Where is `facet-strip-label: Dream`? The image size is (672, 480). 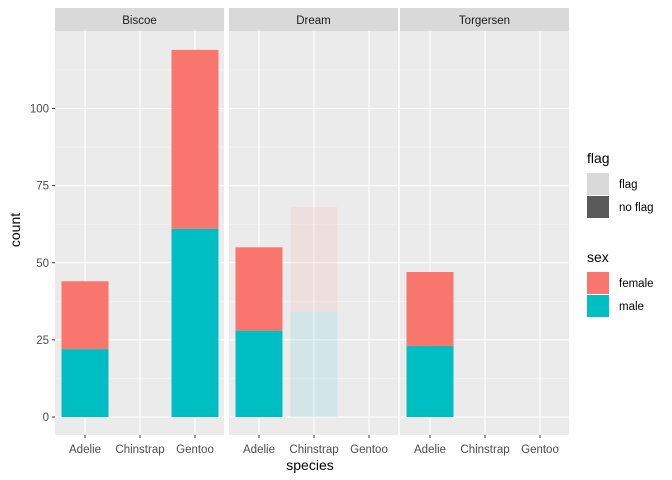
facet-strip-label: Dream is located at coordinates (313, 21).